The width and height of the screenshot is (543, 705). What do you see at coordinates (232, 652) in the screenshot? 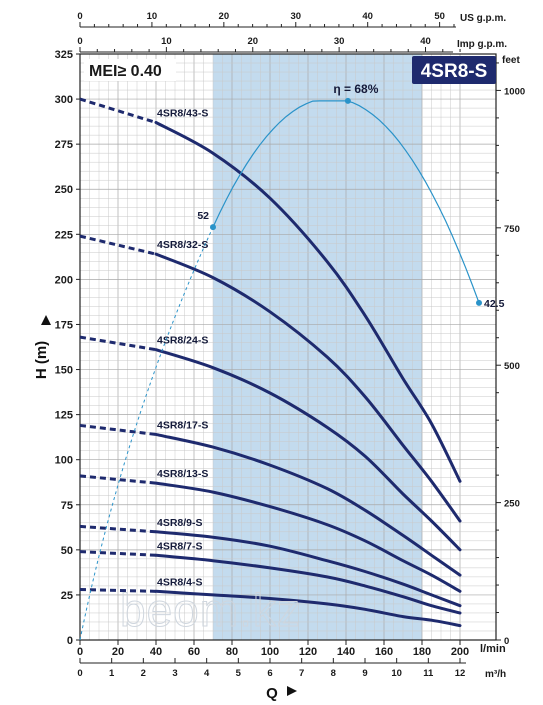
I see `x-tick-label: 80` at bounding box center [232, 652].